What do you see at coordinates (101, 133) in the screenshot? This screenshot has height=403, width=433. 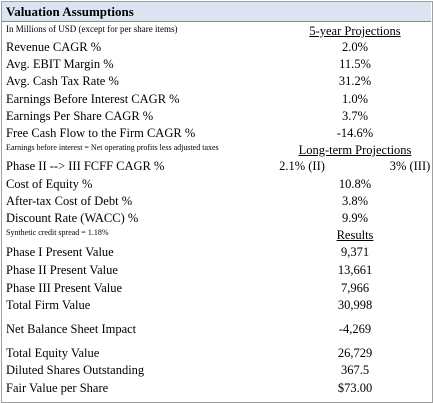 I see `row-label: Free Cash Flow to the Firm CAGR %` at bounding box center [101, 133].